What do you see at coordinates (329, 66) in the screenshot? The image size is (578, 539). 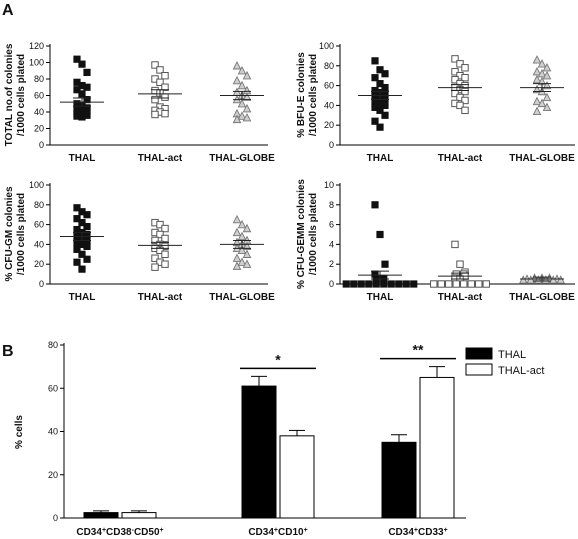 I see `y-tick-label: 80` at bounding box center [329, 66].